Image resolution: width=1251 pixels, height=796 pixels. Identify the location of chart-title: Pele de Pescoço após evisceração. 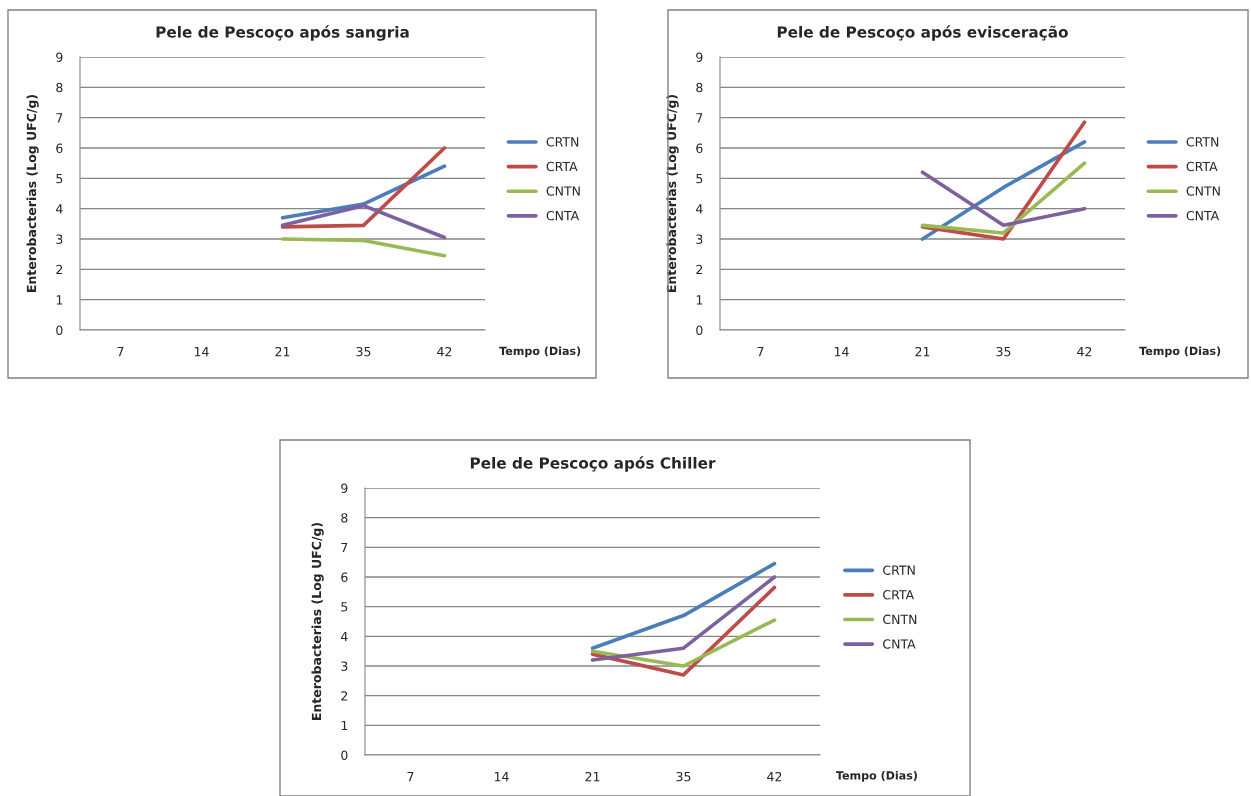
(922, 33).